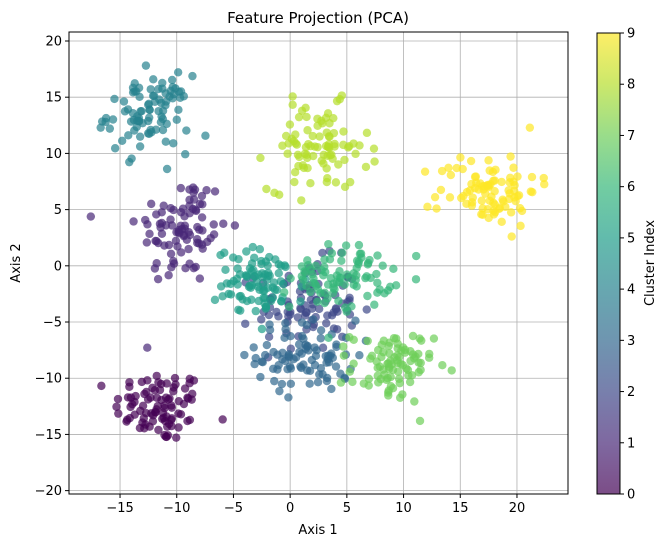  Describe the element at coordinates (608, 263) in the screenshot. I see `colorbar-gradient` at that location.